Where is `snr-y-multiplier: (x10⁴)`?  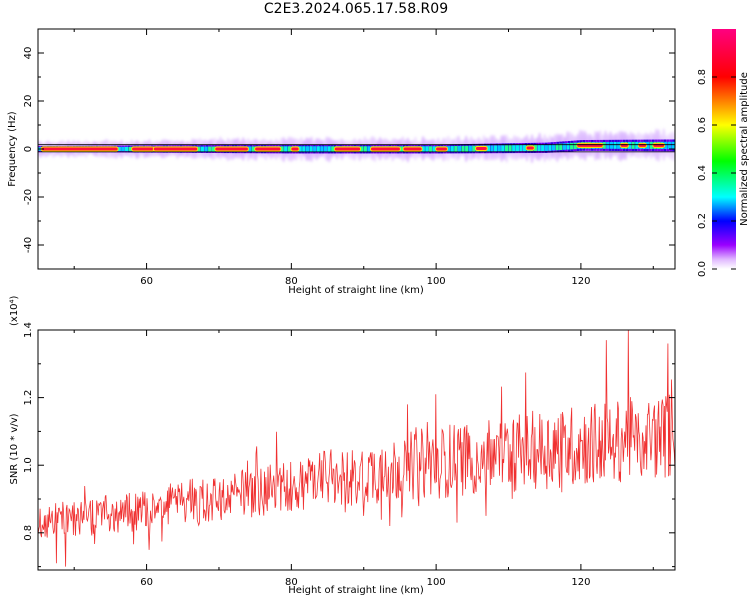
snr-y-multiplier: (x10⁴) is located at coordinates (14, 310).